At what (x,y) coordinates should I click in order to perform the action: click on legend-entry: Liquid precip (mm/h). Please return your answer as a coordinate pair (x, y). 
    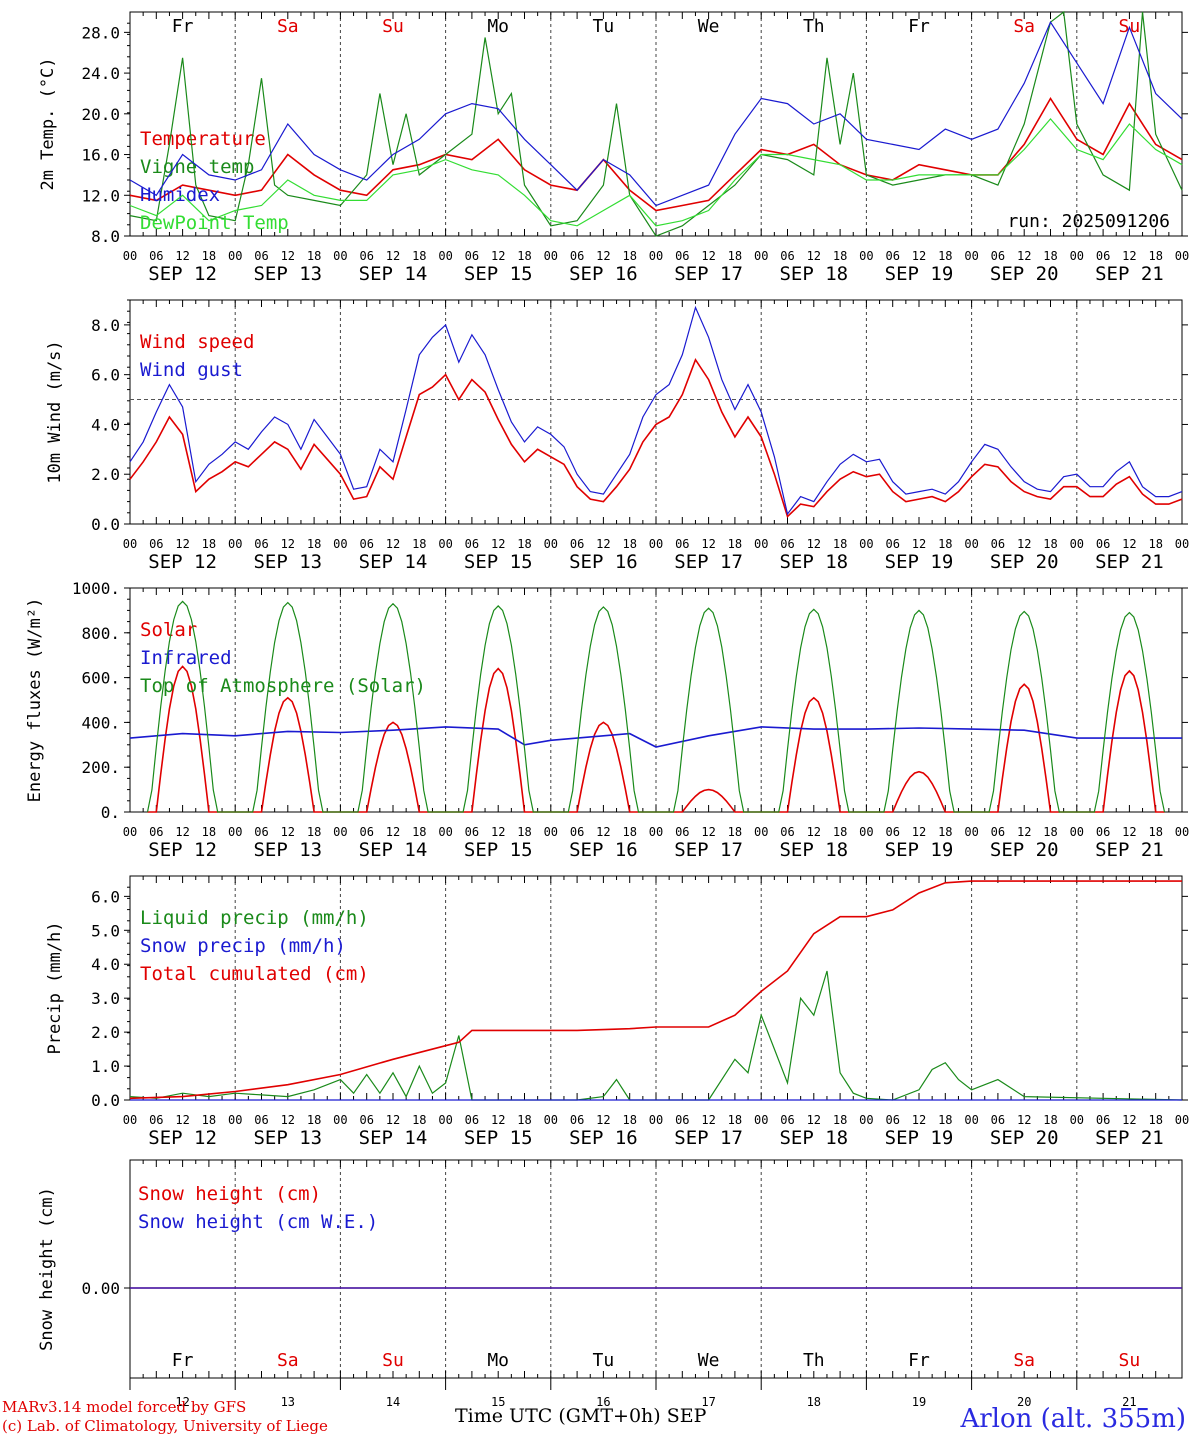
    Looking at the image, I should click on (254, 918).